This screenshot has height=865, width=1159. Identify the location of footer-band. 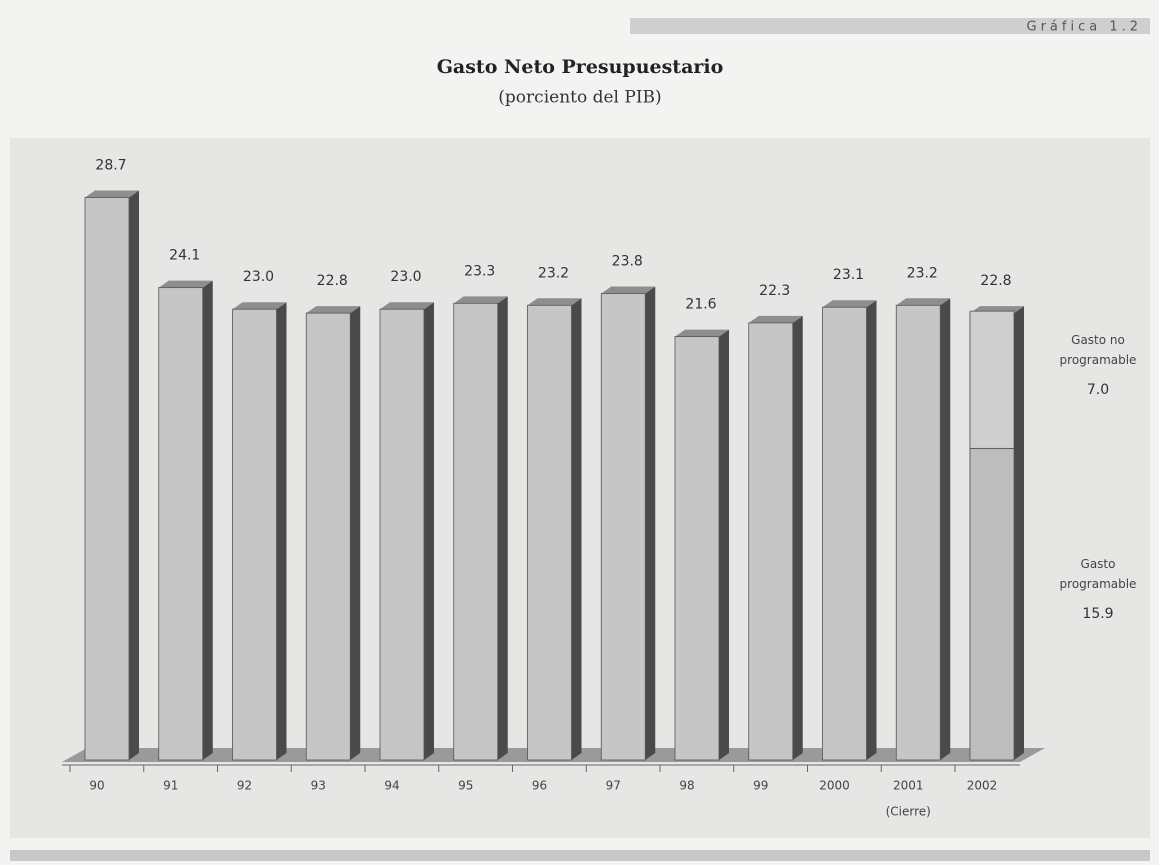
(580, 855).